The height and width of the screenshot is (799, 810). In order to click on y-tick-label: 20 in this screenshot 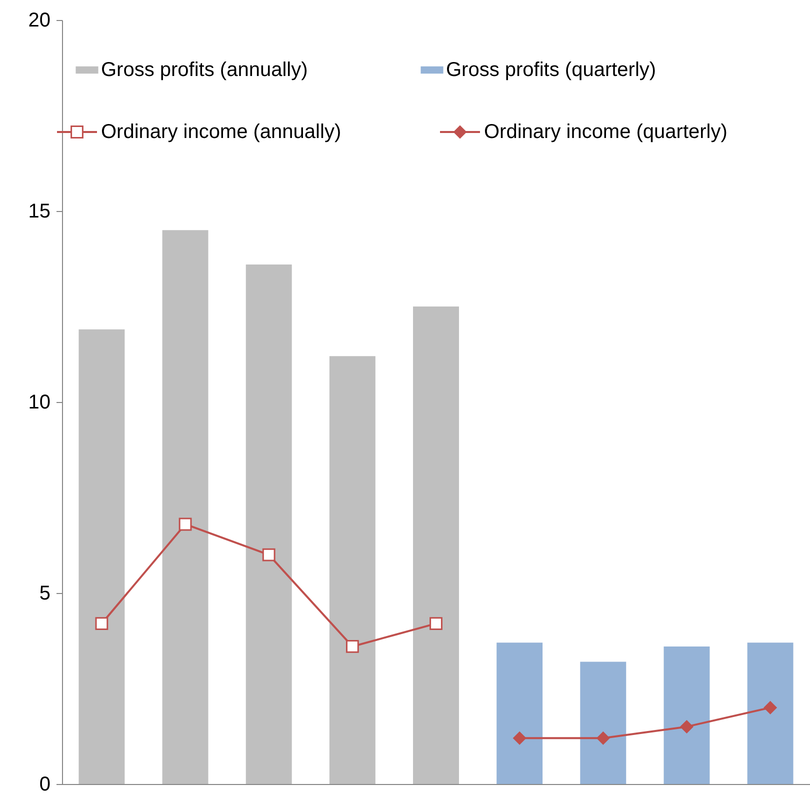, I will do `click(39, 21)`.